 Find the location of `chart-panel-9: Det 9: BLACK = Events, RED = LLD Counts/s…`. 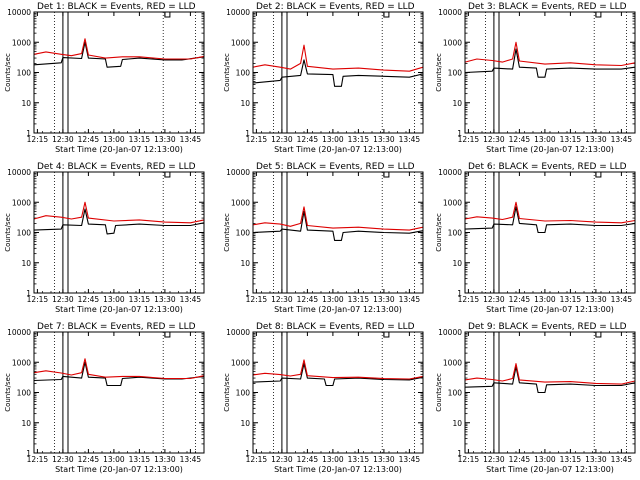

chart-panel-9: Det 9: BLACK = Events, RED = LLD Counts/s… is located at coordinates (535, 398).